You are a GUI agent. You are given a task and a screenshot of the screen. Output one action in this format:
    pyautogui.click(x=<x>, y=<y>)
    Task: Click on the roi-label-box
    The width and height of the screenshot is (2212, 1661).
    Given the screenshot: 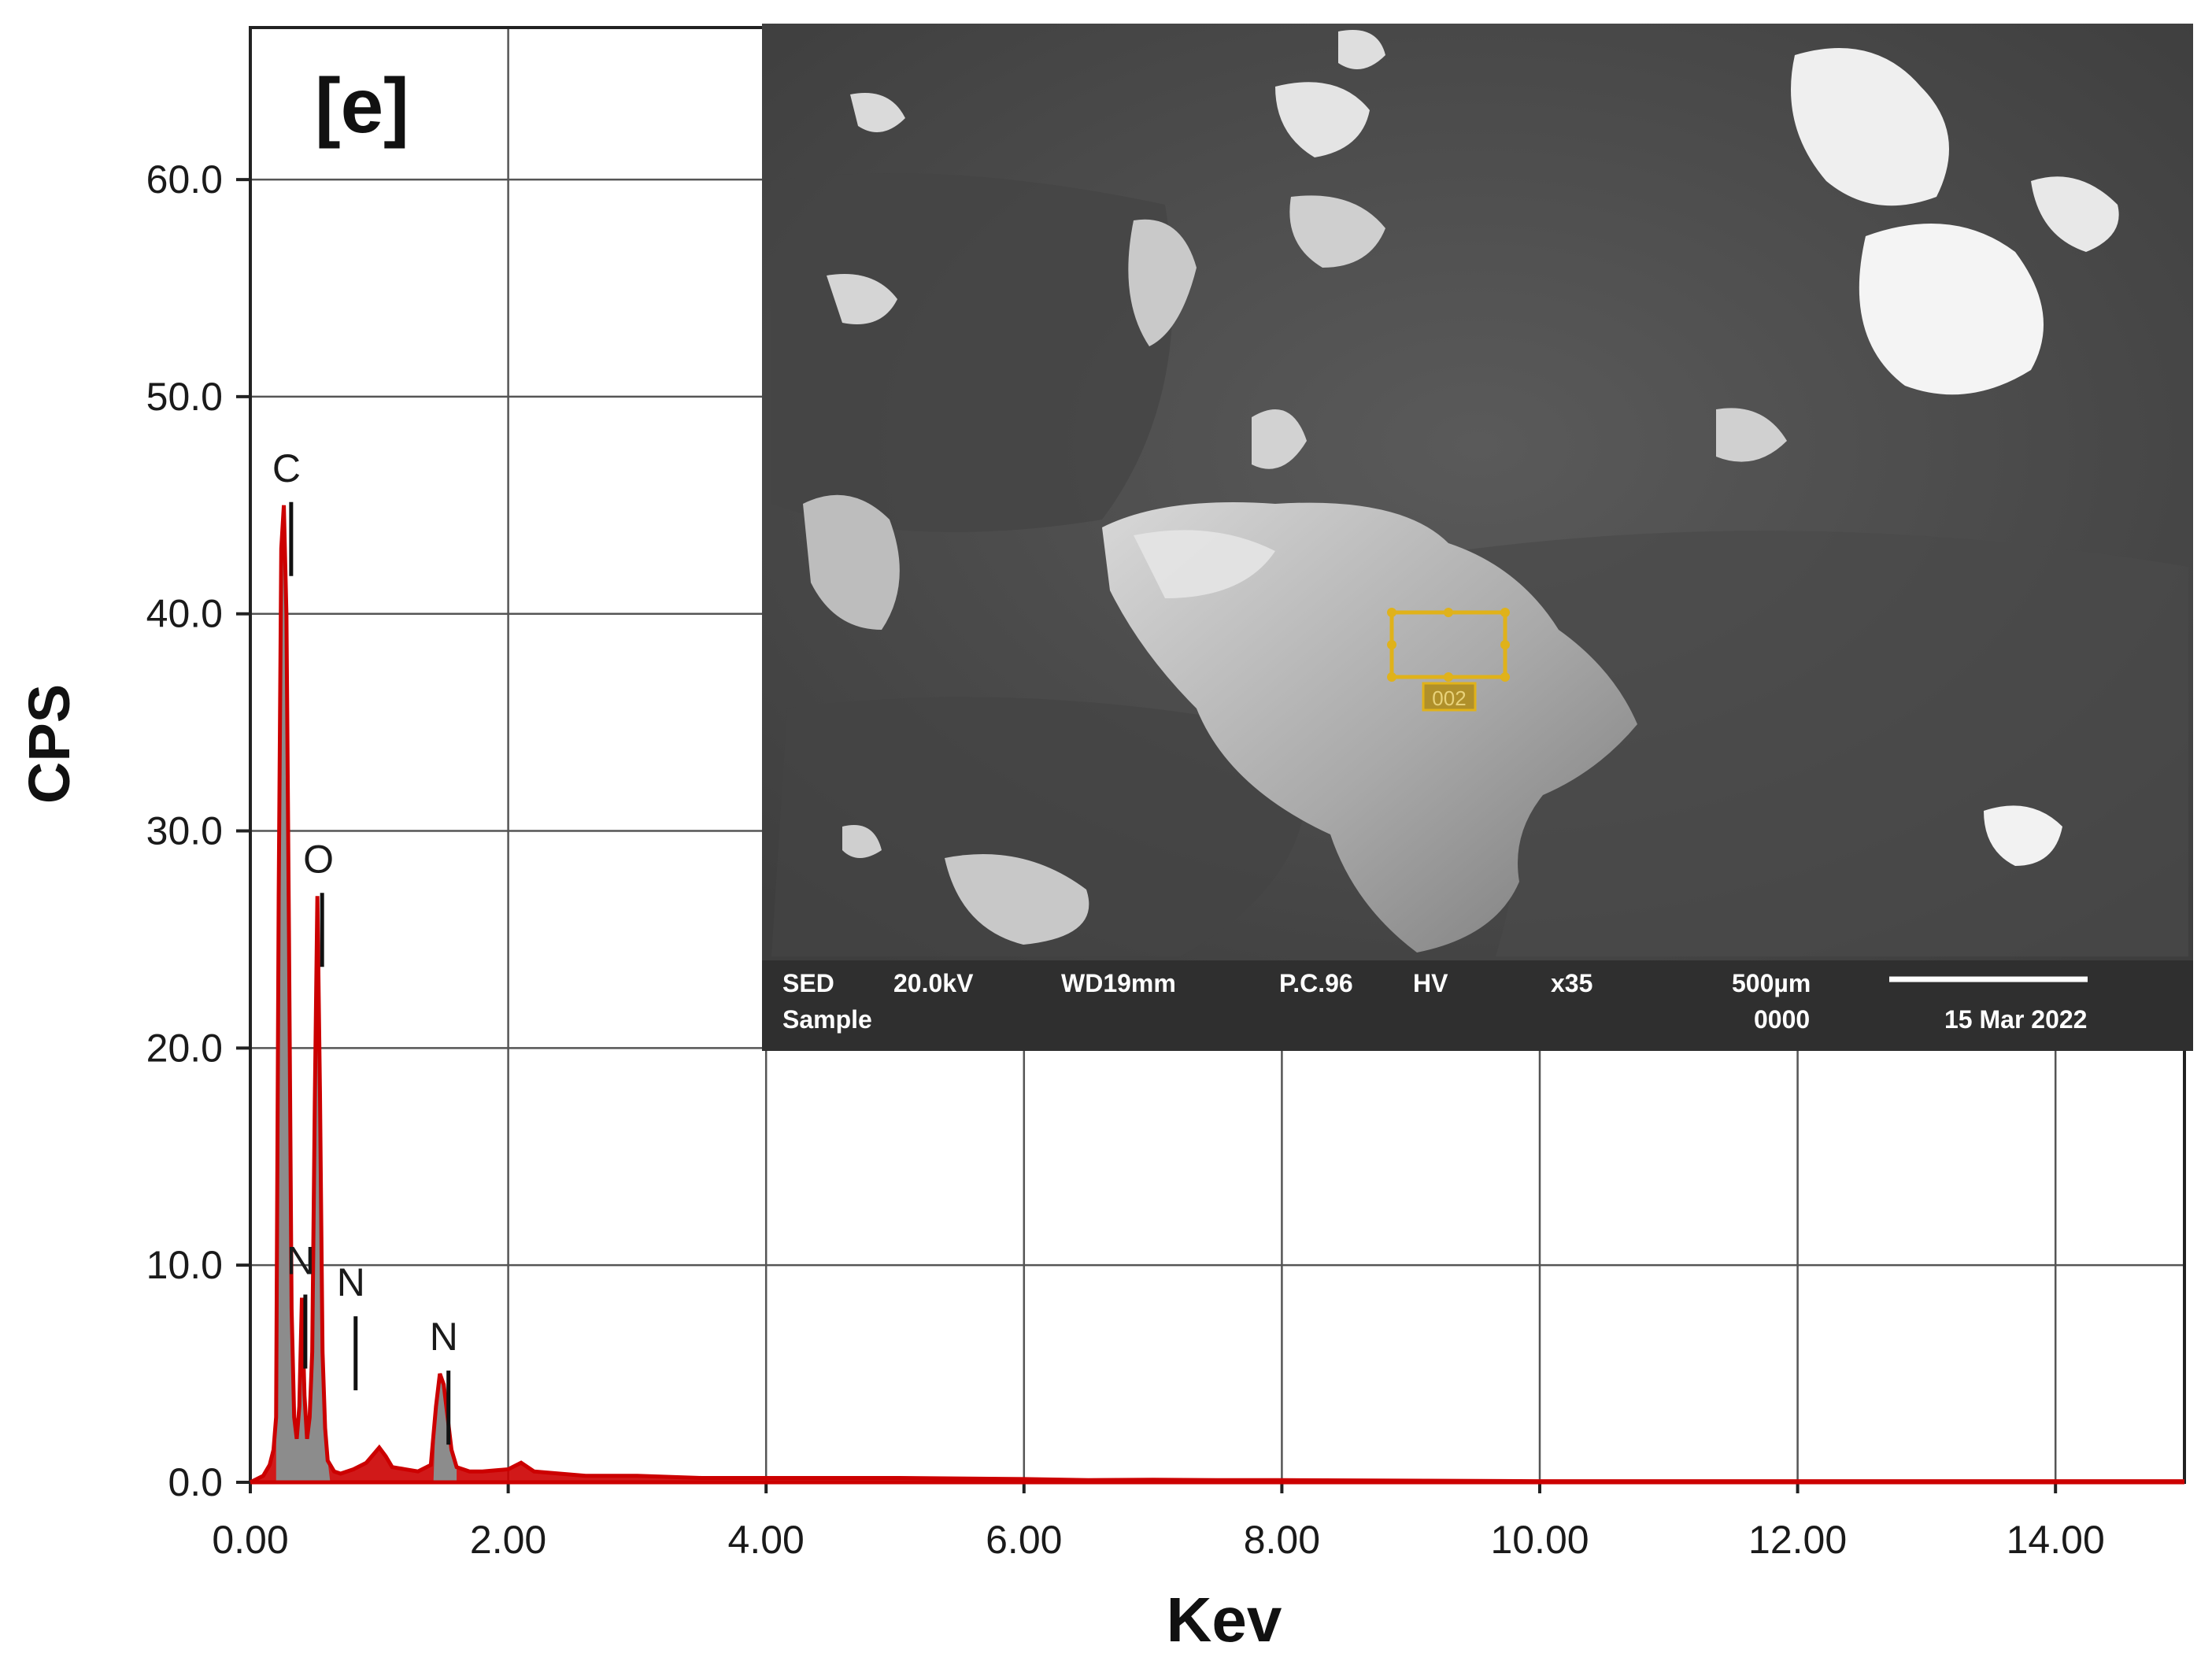 What is the action you would take?
    pyautogui.click(x=1449, y=697)
    